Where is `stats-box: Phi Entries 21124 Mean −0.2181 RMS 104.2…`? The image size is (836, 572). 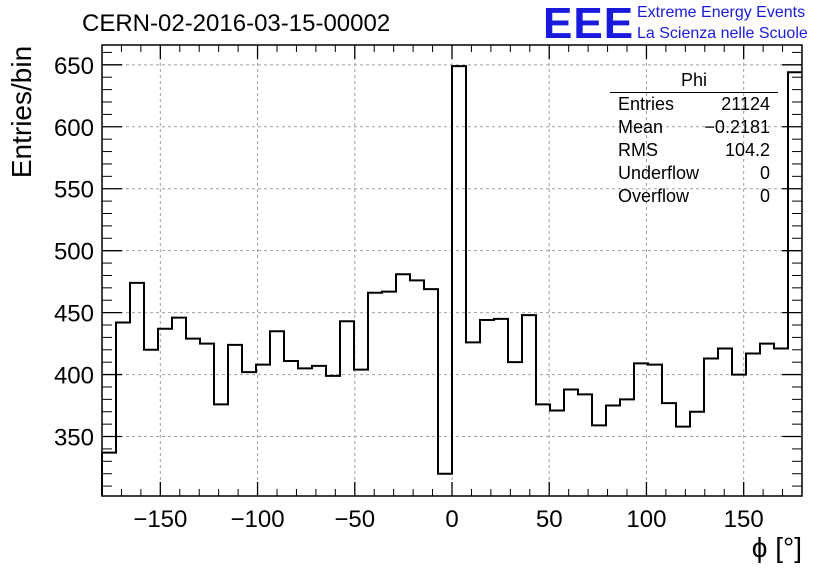
stats-box: Phi Entries 21124 Mean −0.2181 RMS 104.2… is located at coordinates (694, 139).